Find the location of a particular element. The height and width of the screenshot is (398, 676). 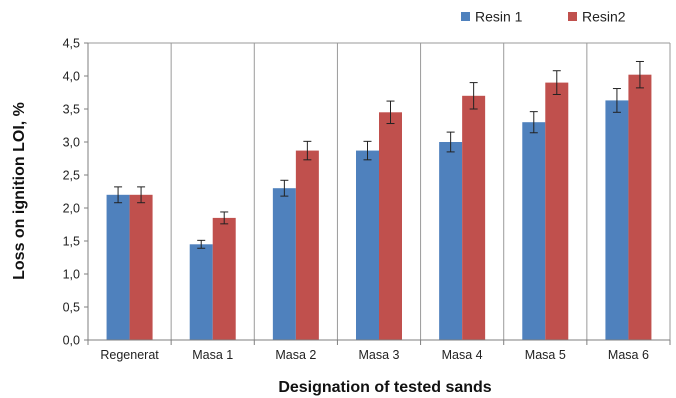

y-tick-labels: 0,0 0,5 1,0 1,5 2,0 2,5 3,0 3,5 4,0 4,5 is located at coordinates (71, 192).